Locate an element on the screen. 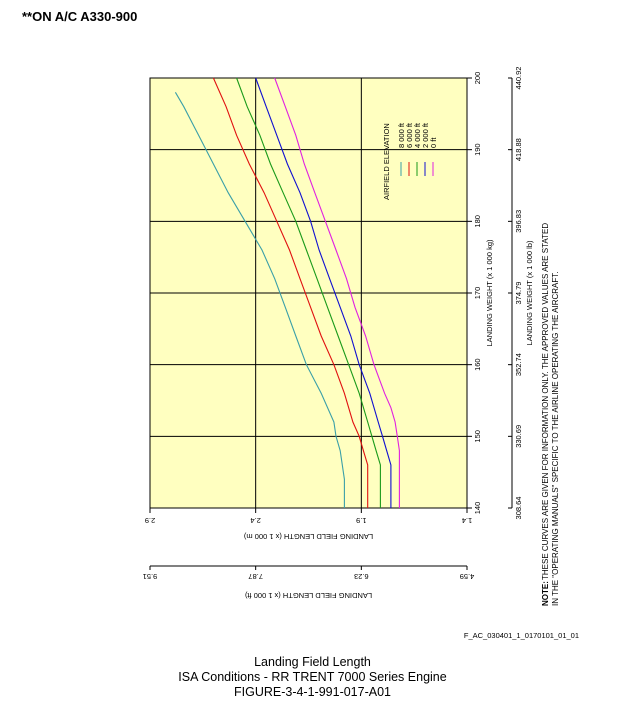 The height and width of the screenshot is (715, 625). weight-kg-tick-label: 140 is located at coordinates (477, 508).